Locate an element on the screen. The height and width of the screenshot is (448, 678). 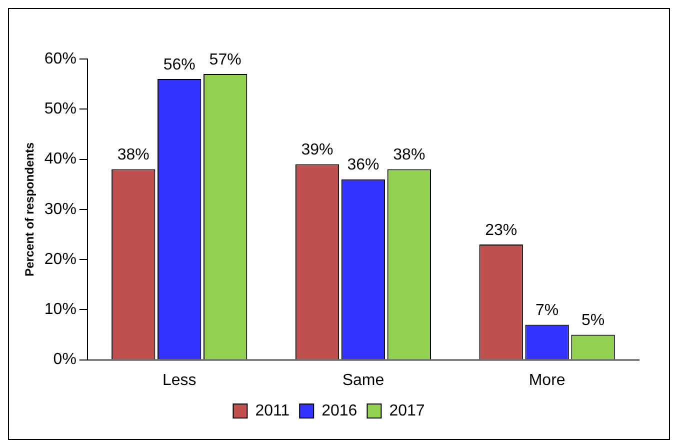
legend-label: 2016 is located at coordinates (340, 411).